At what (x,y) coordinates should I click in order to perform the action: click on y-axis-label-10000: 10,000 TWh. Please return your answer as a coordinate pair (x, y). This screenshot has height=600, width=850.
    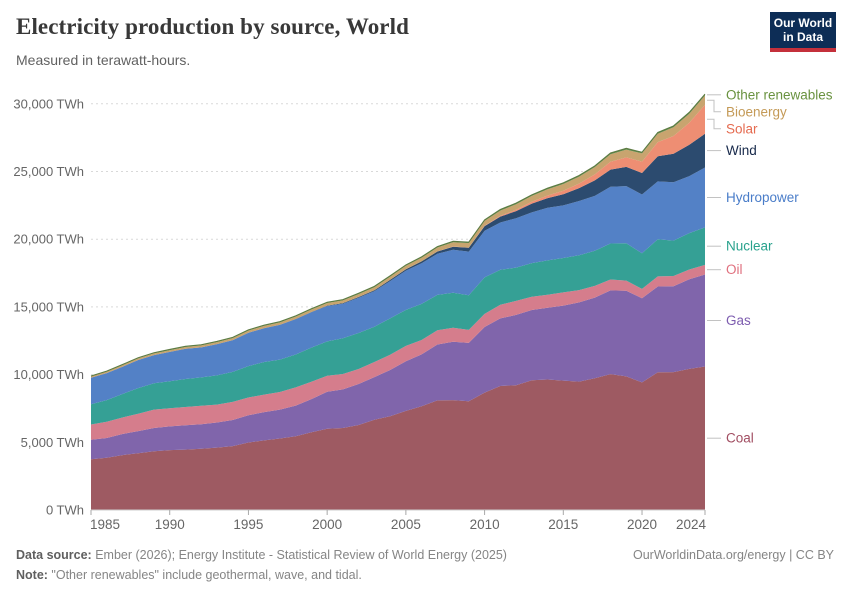
    Looking at the image, I should click on (48, 374).